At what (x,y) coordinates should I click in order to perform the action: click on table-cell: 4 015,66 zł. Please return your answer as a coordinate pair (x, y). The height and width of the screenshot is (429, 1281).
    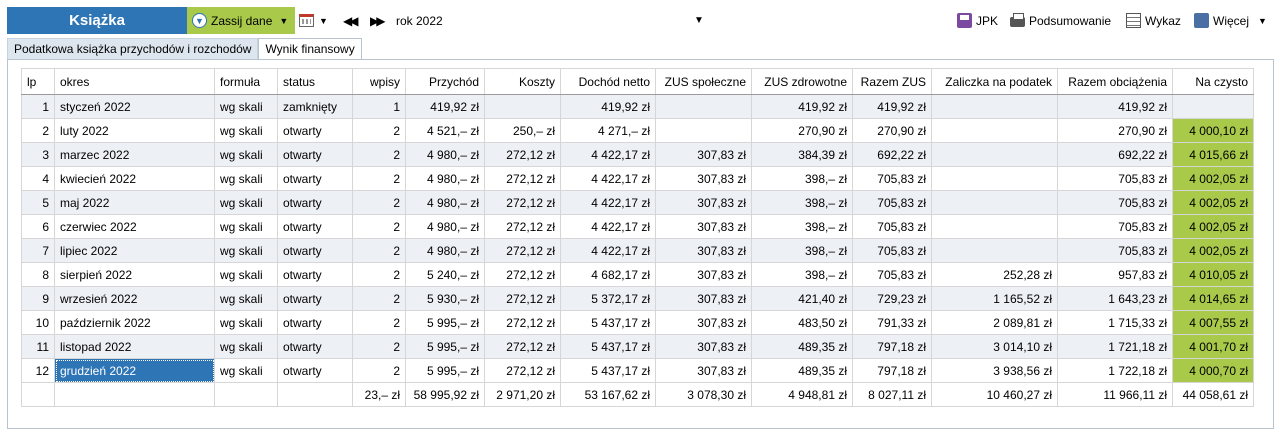
    Looking at the image, I should click on (1213, 154).